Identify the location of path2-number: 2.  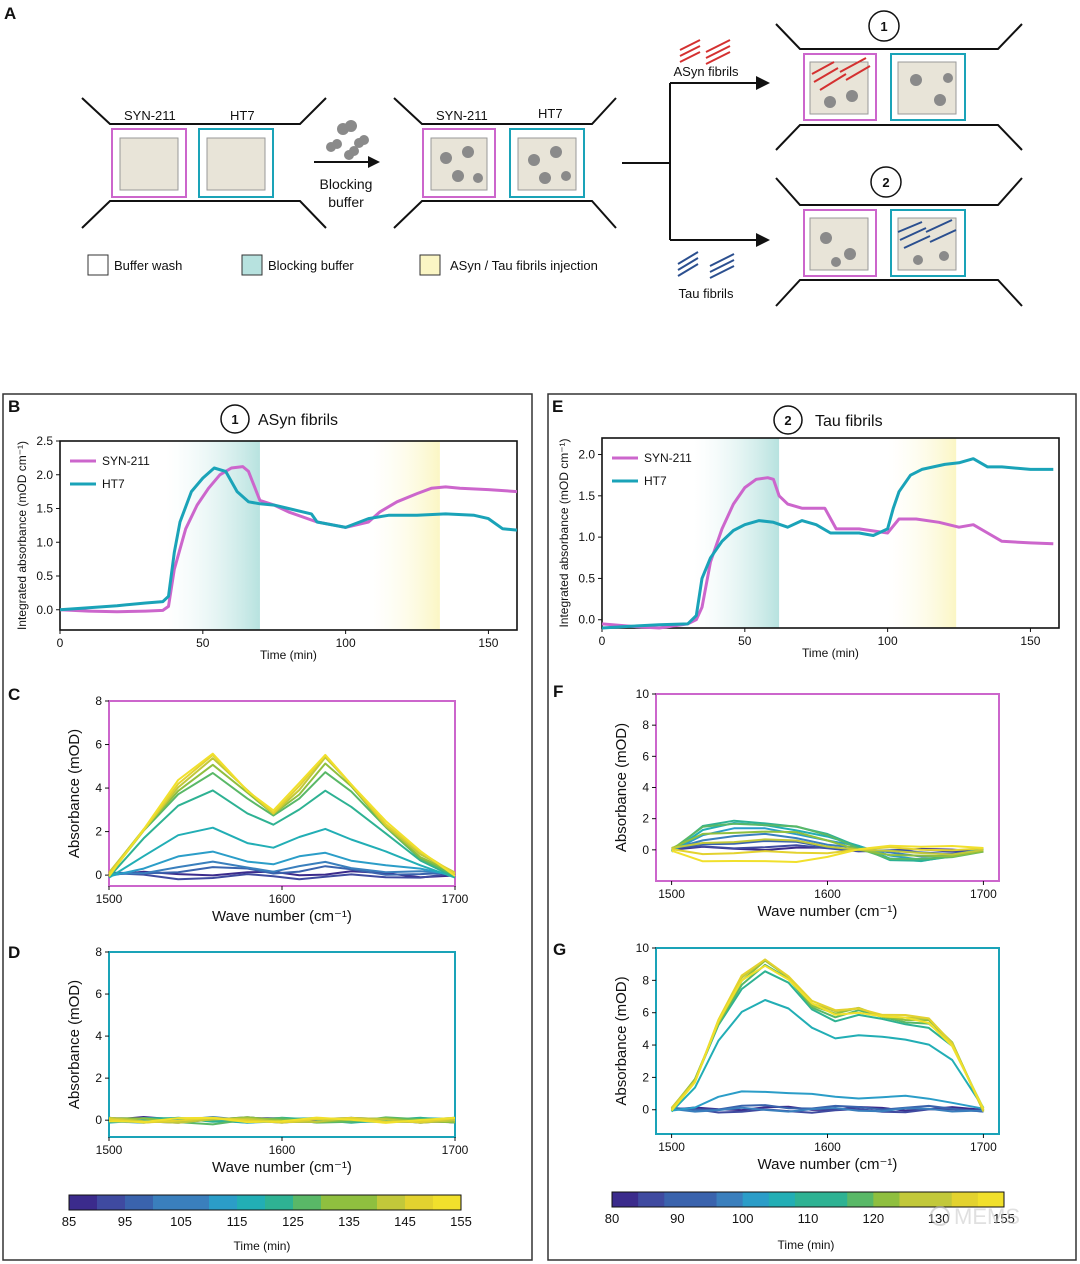
(885, 182).